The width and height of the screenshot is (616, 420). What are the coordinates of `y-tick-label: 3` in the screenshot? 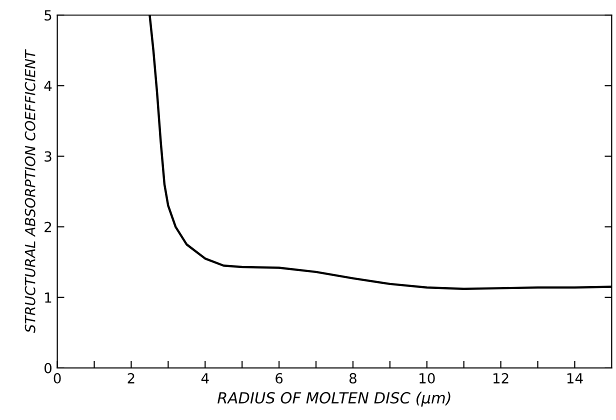 It's located at (48, 156).